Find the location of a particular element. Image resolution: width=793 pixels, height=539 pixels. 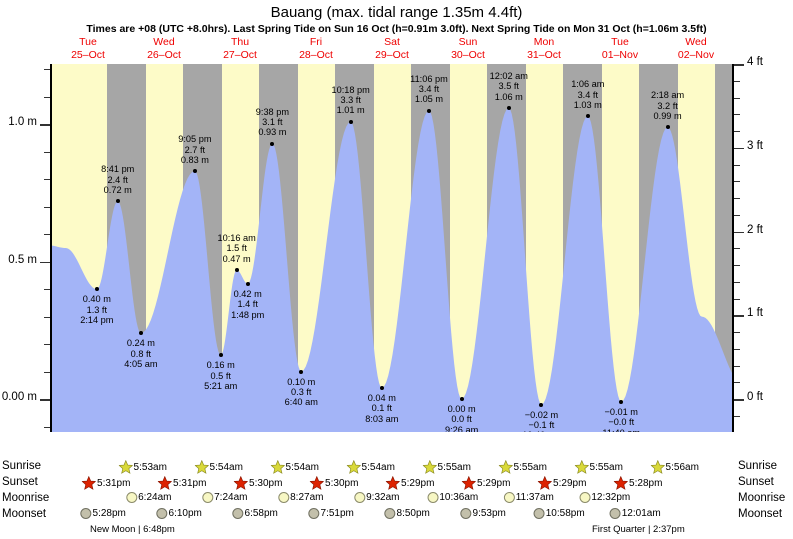

astro-row-label-moonset-left: Moonset is located at coordinates (24, 514).